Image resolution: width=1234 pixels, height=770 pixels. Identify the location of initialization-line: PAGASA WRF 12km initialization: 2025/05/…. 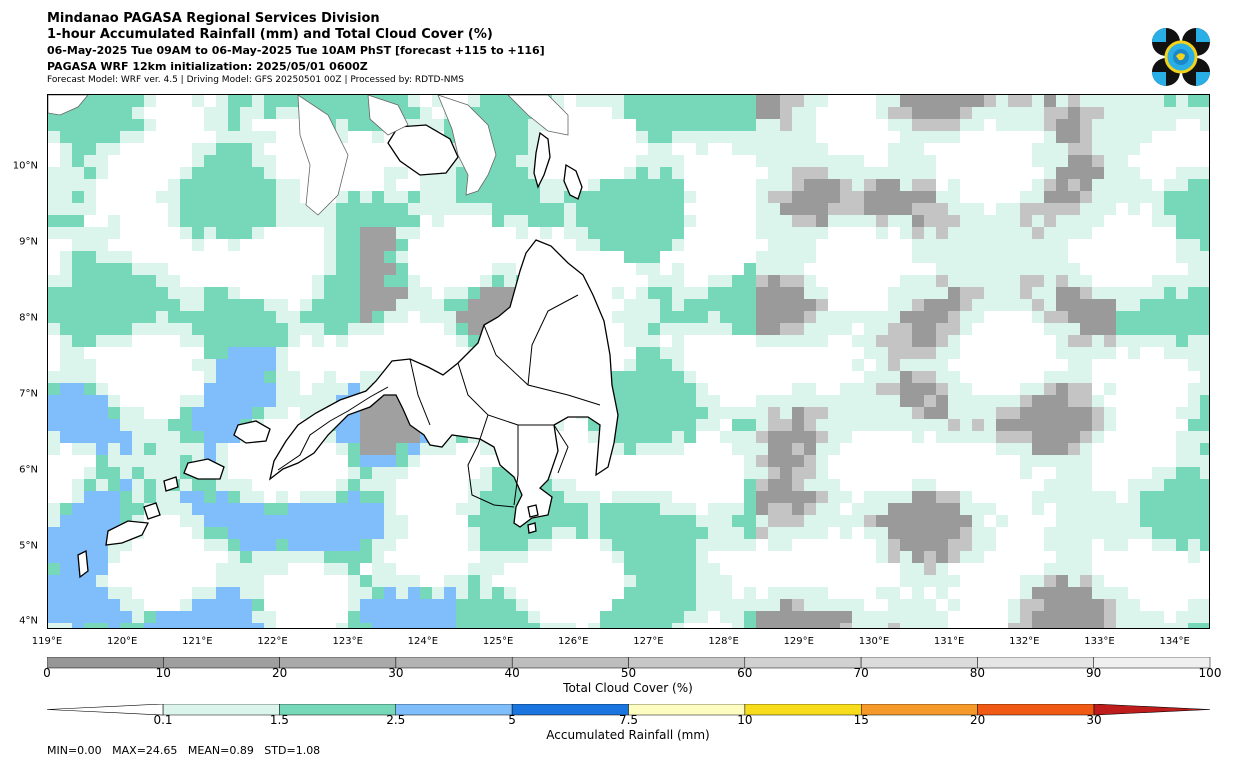
(207, 66).